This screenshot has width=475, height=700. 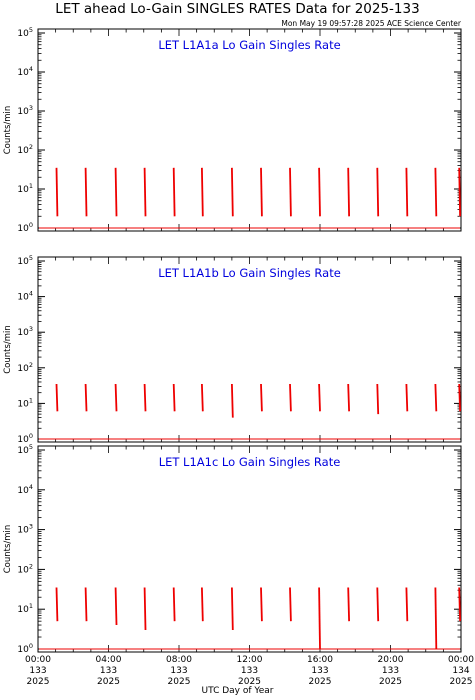 What do you see at coordinates (109, 660) in the screenshot?
I see `x-tick-label: 04:00` at bounding box center [109, 660].